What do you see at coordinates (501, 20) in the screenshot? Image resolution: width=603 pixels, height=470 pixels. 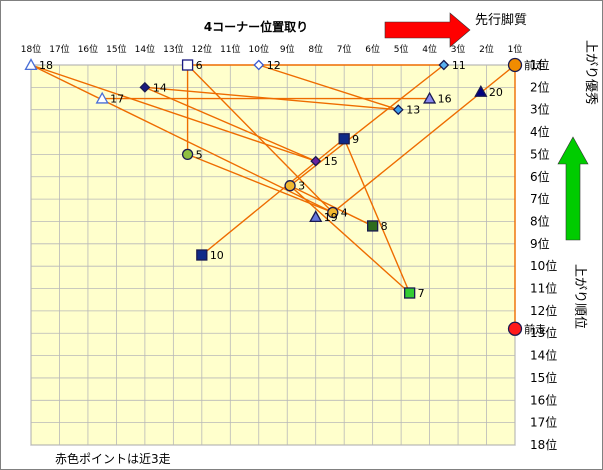 I see `x-axis-note: 先行脚質` at bounding box center [501, 20].